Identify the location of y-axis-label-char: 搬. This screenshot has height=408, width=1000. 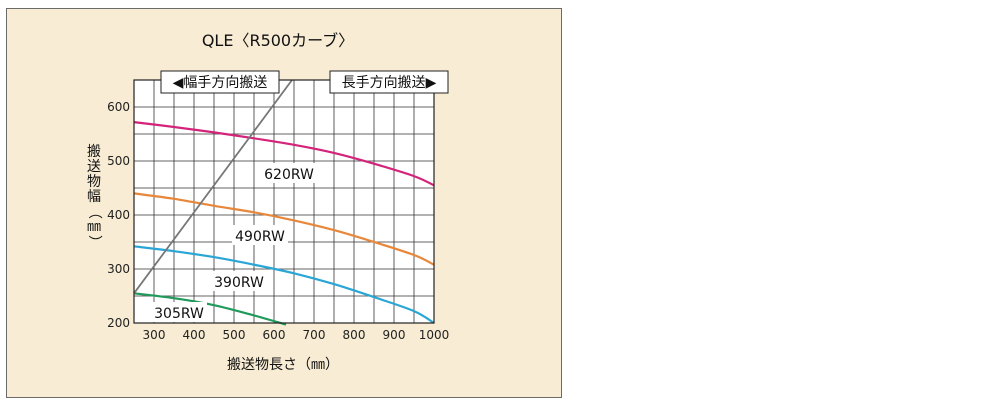
(94, 152).